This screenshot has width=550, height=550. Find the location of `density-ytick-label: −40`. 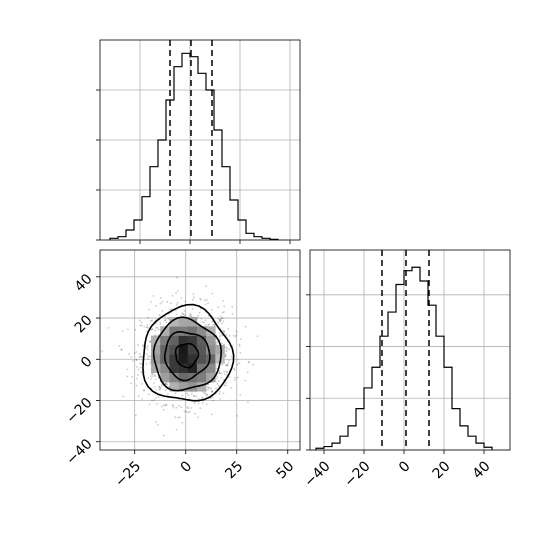

density-ytick-label: −40 is located at coordinates (79, 452).